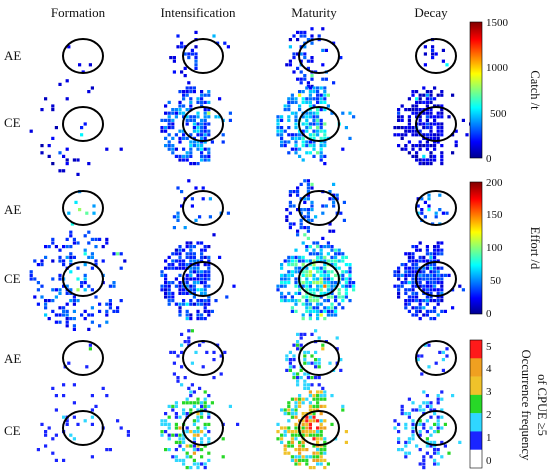 This screenshot has width=550, height=475. I want to click on occurrence-tick-2: 2, so click(489, 415).